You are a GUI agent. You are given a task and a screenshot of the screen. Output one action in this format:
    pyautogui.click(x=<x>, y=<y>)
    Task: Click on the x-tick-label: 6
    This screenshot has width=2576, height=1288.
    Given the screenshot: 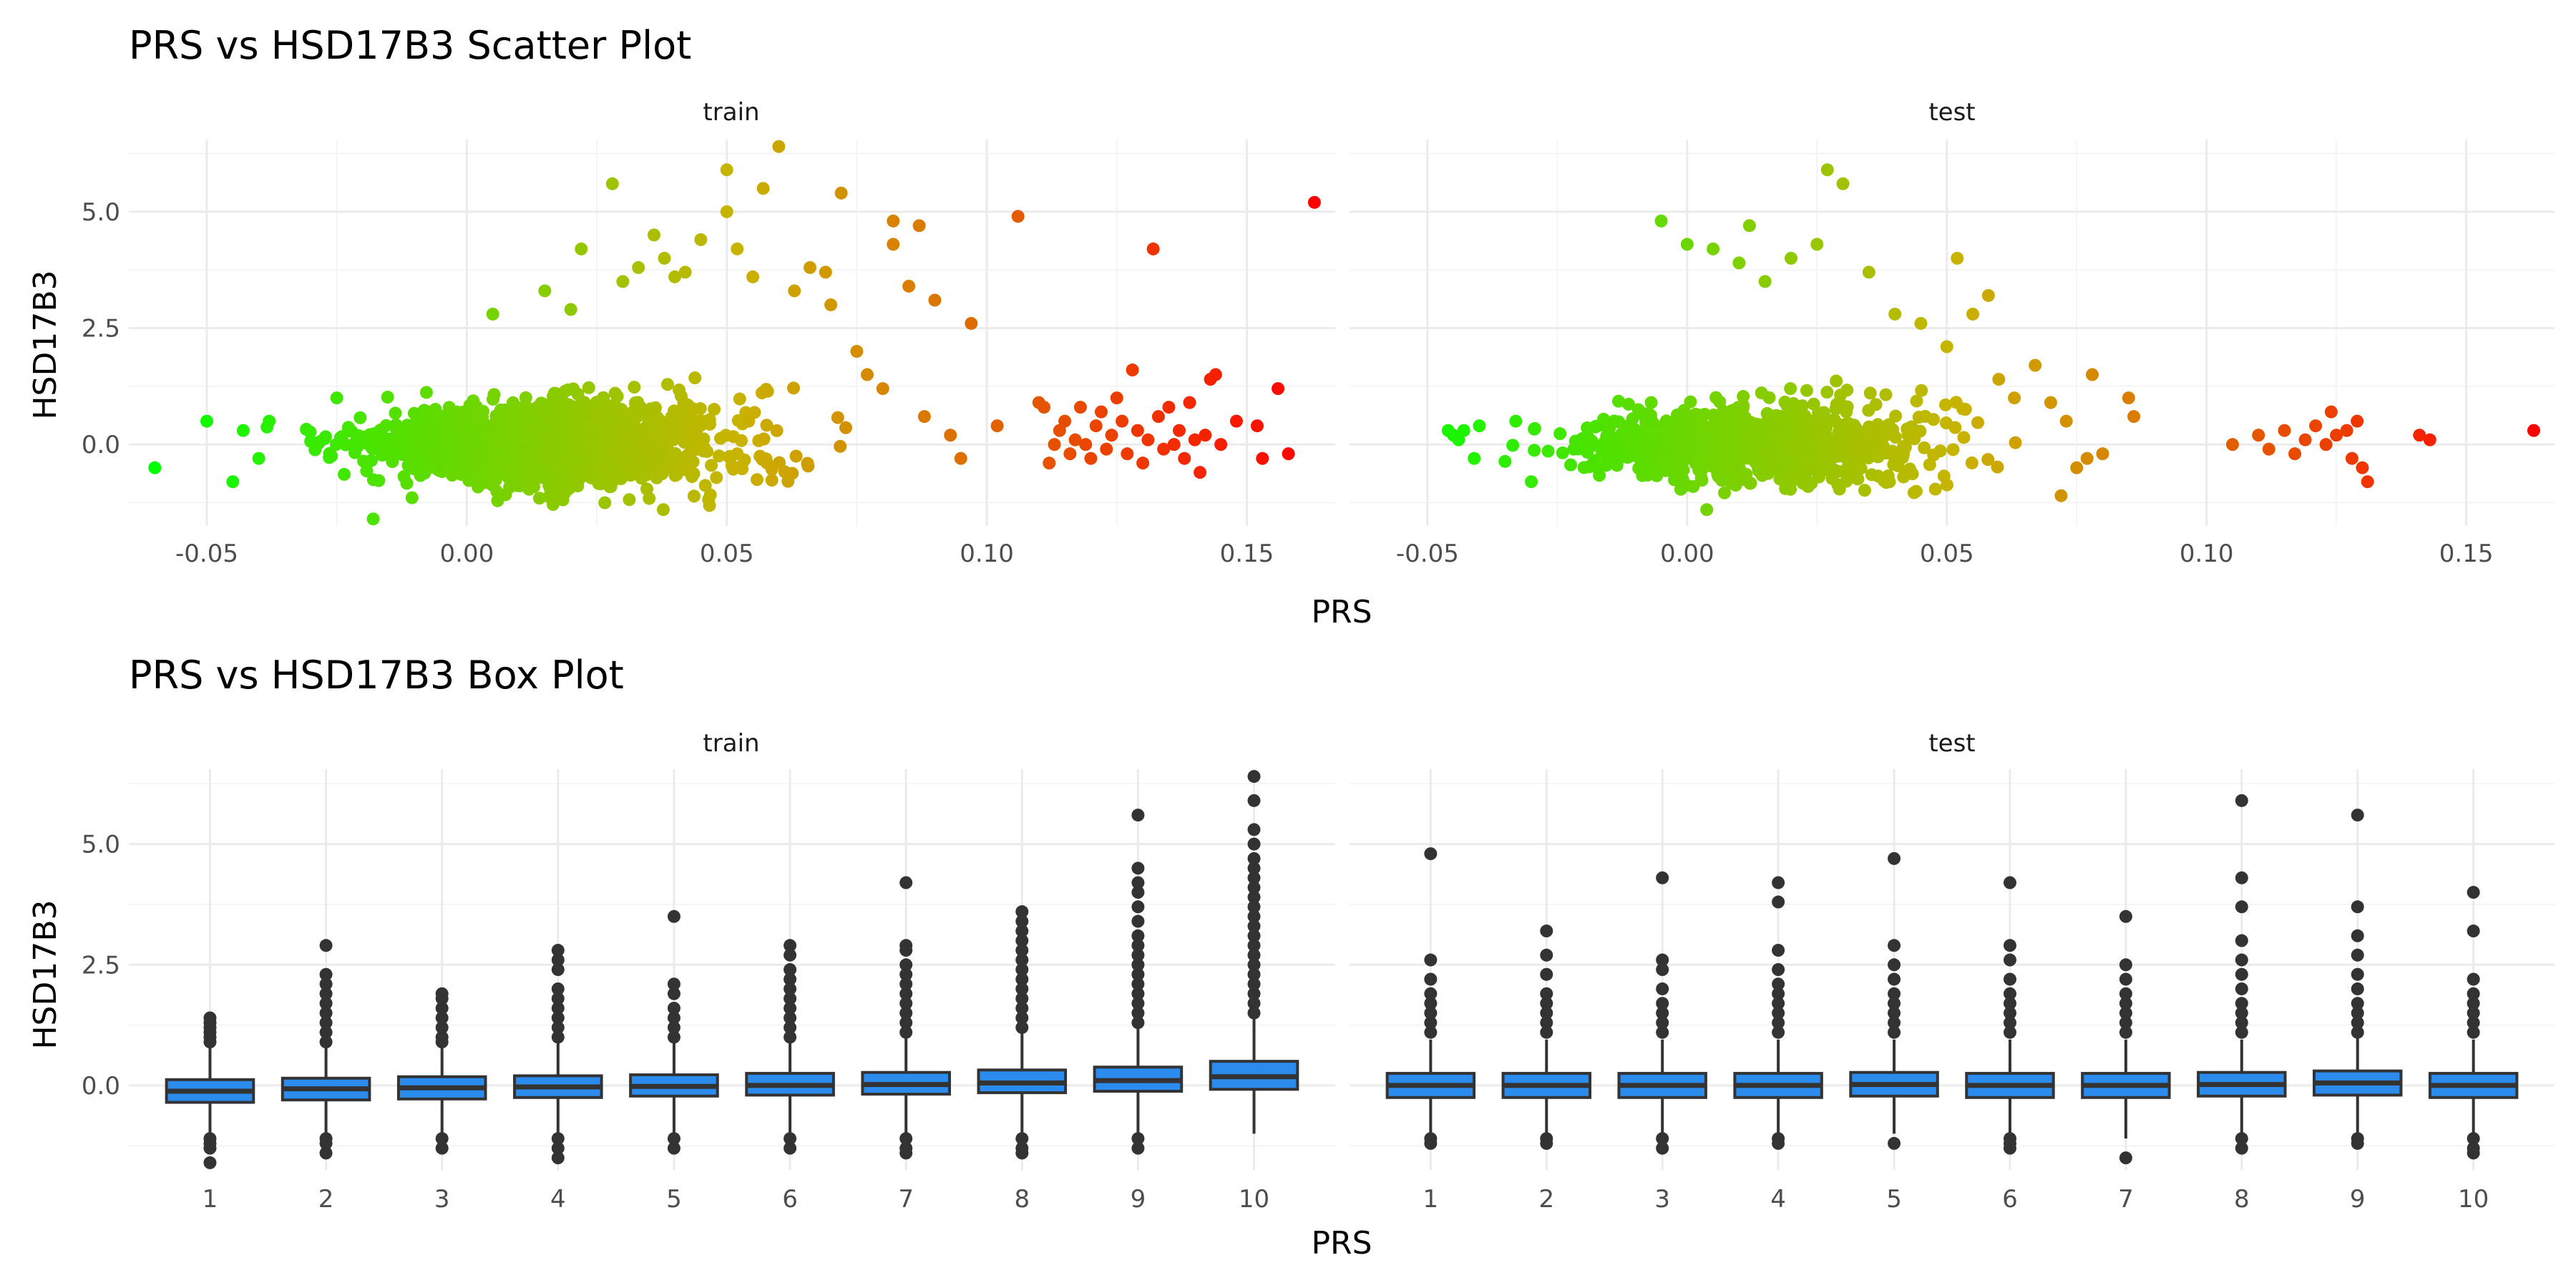 What is the action you would take?
    pyautogui.click(x=2010, y=1199)
    